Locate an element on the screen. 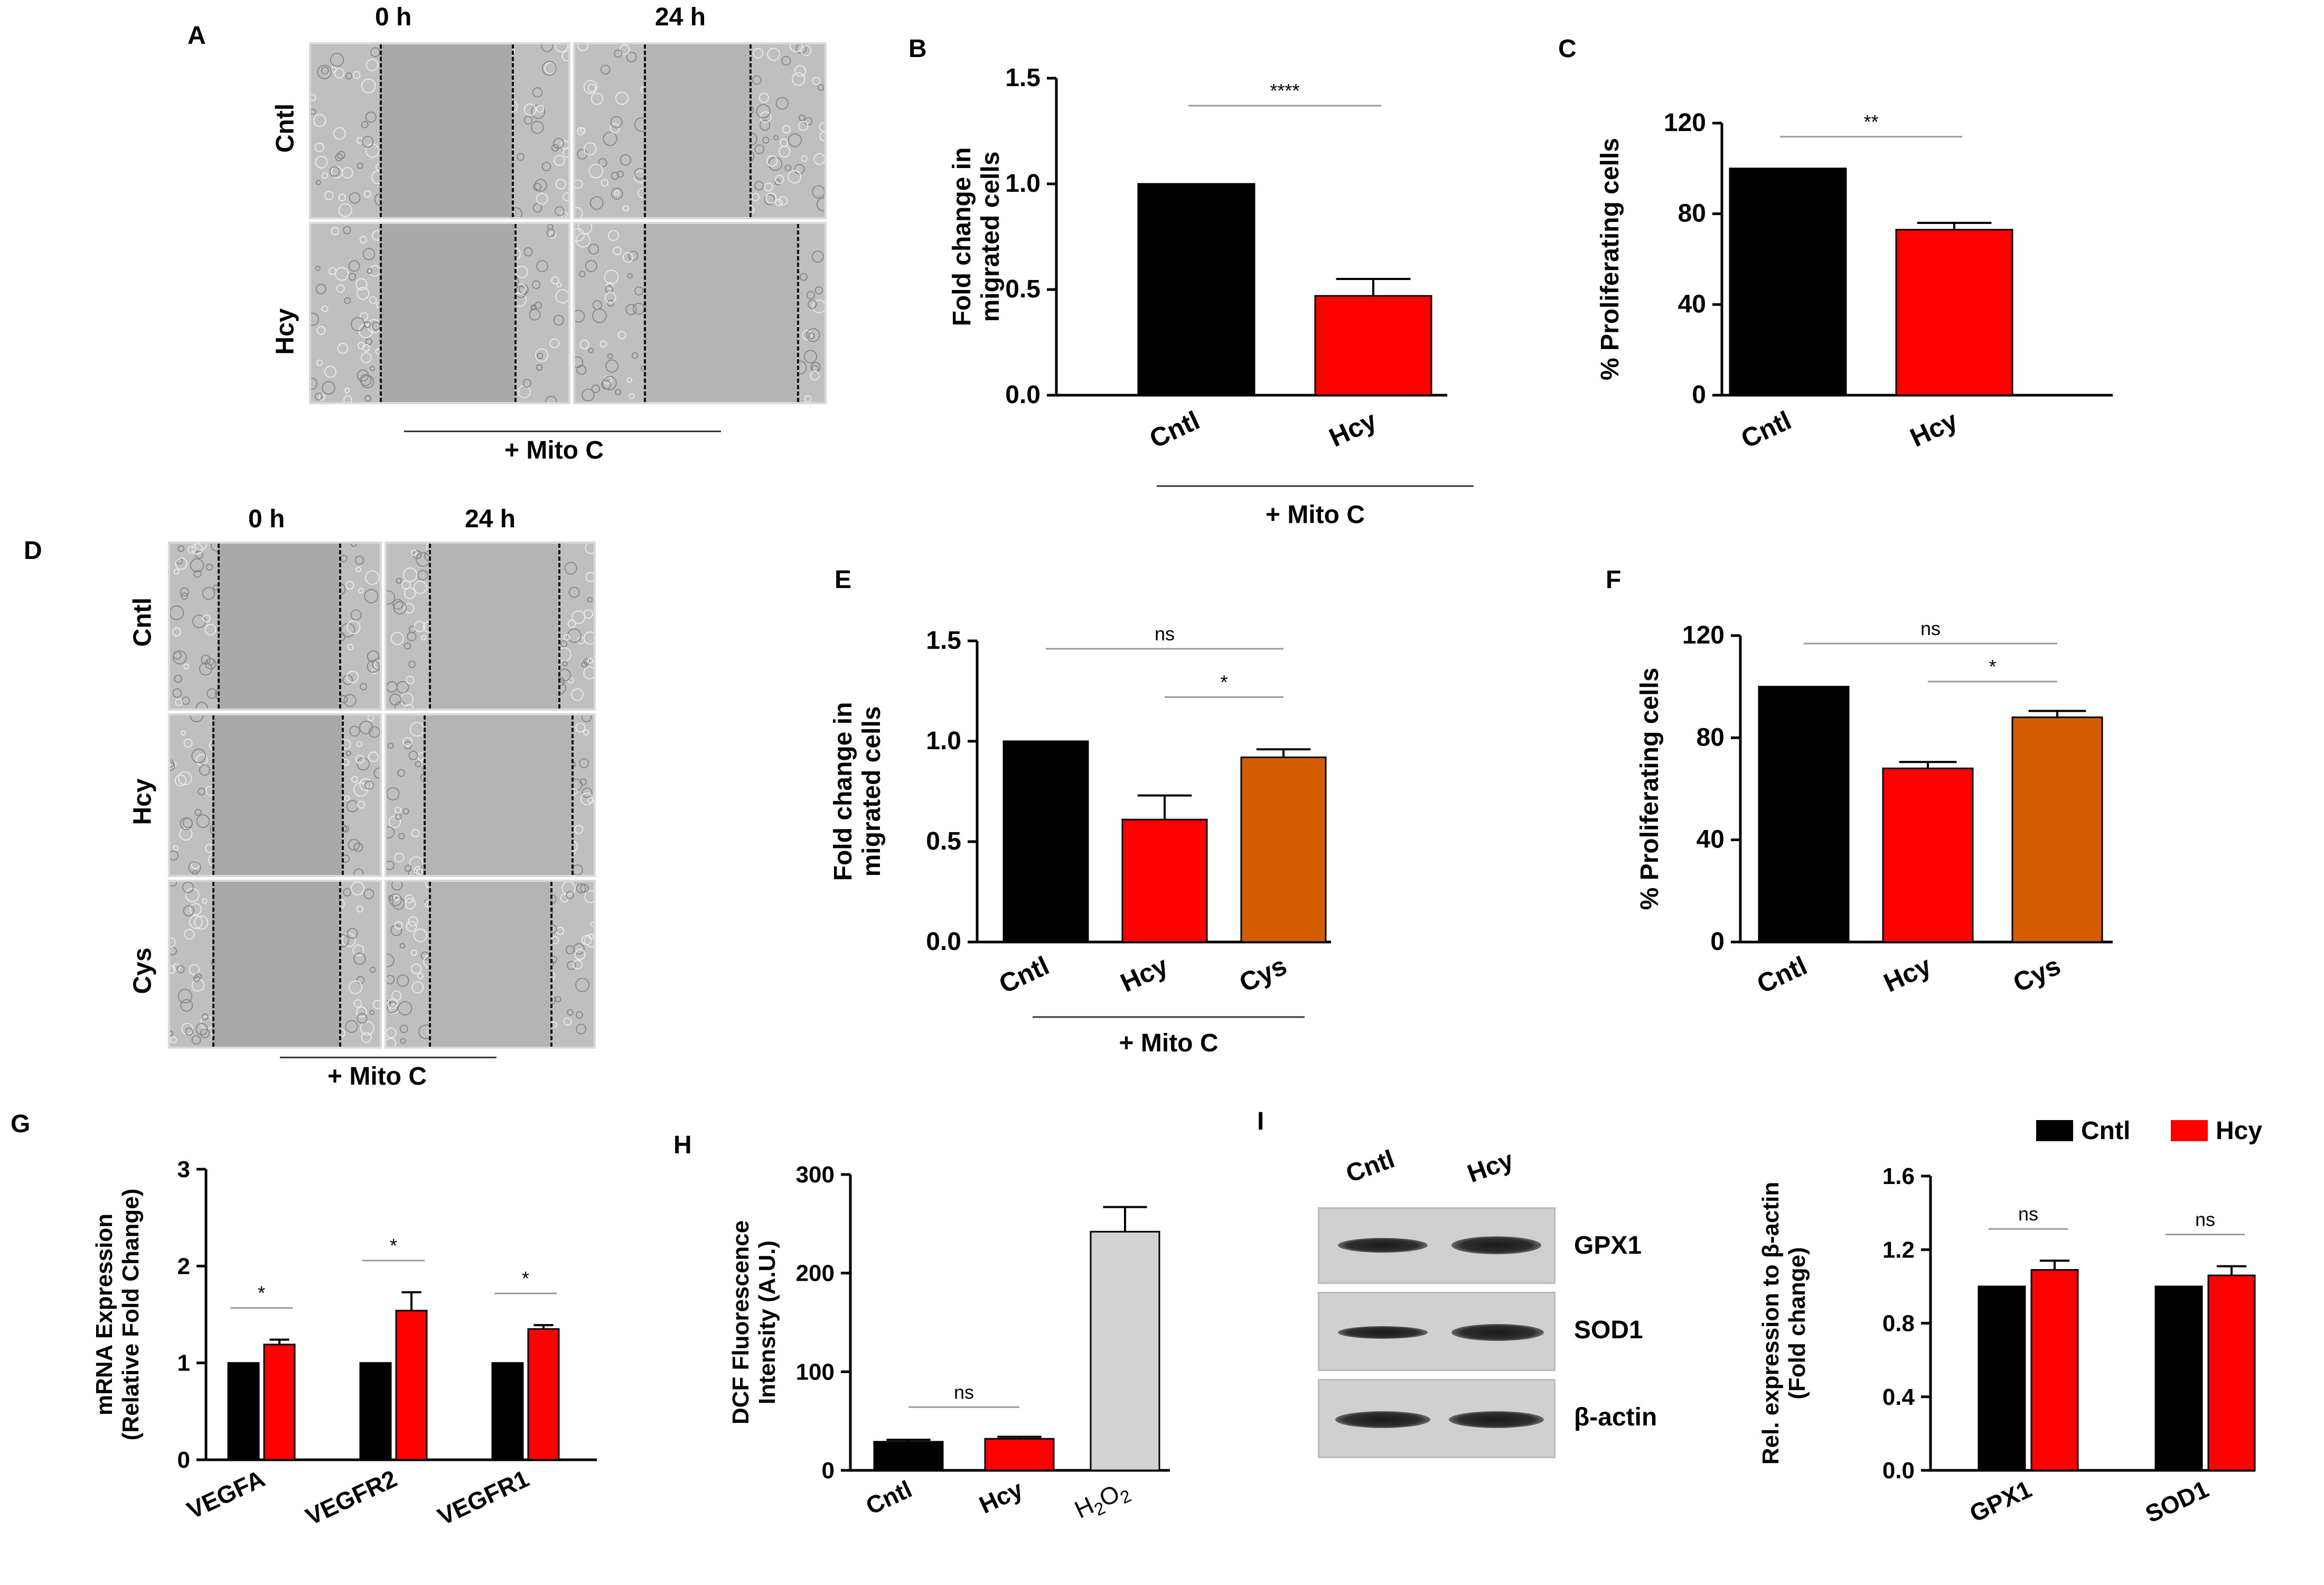  chart-i-bar-sod1-hcy is located at coordinates (2231, 1372).